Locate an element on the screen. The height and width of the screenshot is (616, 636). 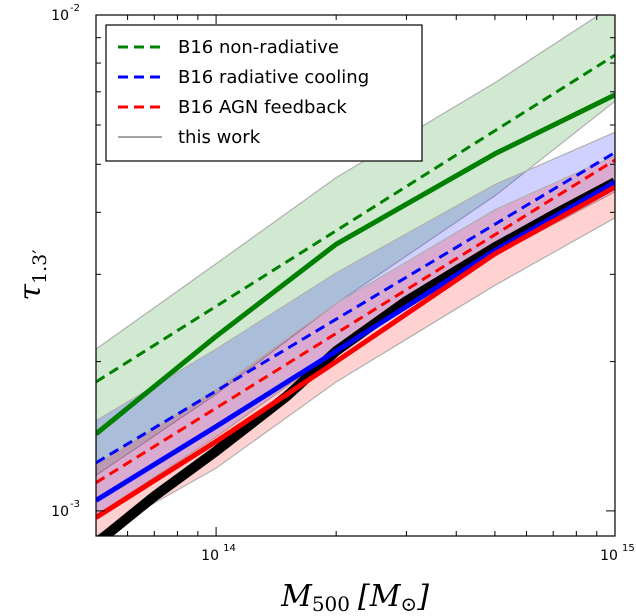
y-axis-label: τ1.3′ is located at coordinates (32, 274).